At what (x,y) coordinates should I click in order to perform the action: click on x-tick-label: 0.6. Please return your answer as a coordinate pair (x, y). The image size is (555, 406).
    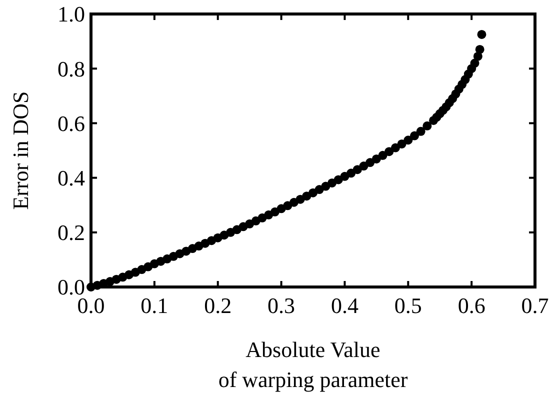
    Looking at the image, I should click on (472, 305).